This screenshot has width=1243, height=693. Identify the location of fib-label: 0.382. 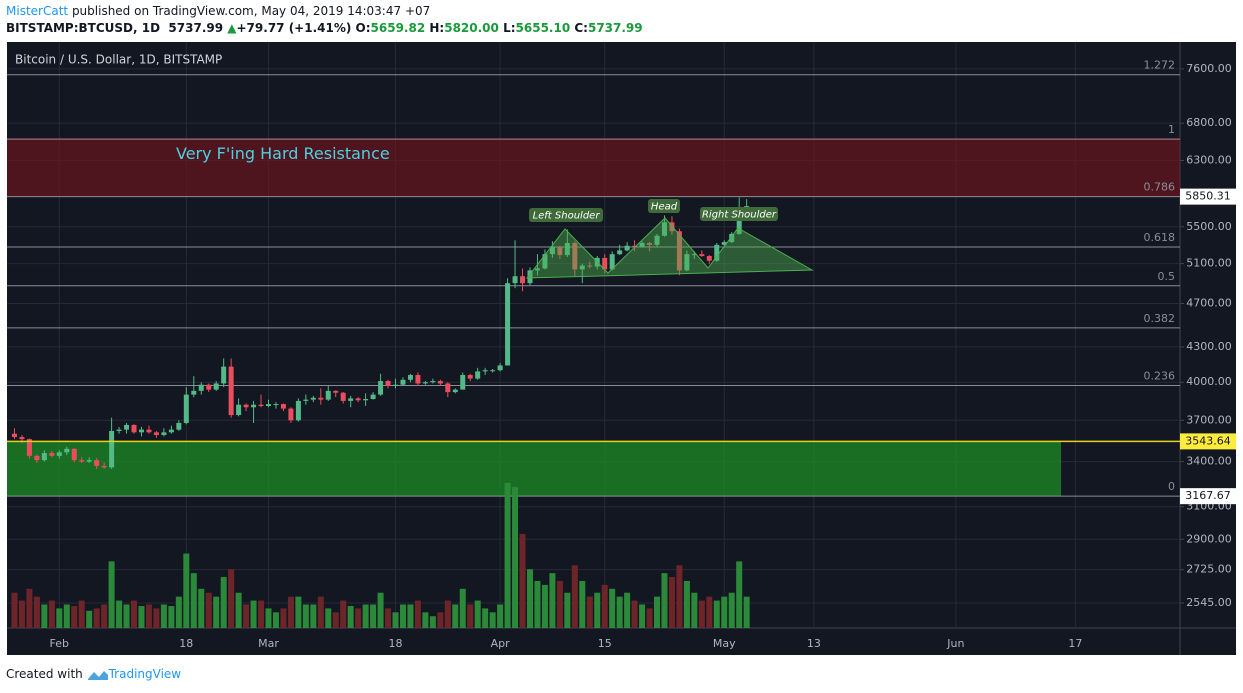
(1160, 318).